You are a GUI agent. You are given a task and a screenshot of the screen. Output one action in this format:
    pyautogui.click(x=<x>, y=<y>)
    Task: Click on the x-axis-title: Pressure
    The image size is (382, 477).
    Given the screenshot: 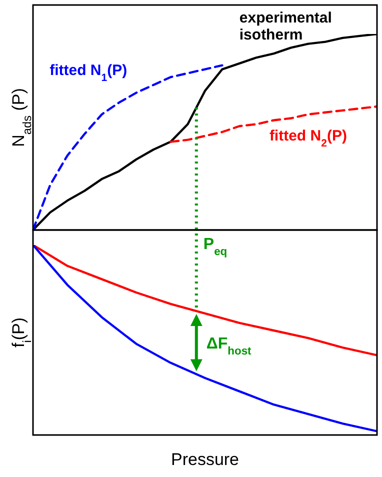 What is the action you would take?
    pyautogui.click(x=205, y=459)
    